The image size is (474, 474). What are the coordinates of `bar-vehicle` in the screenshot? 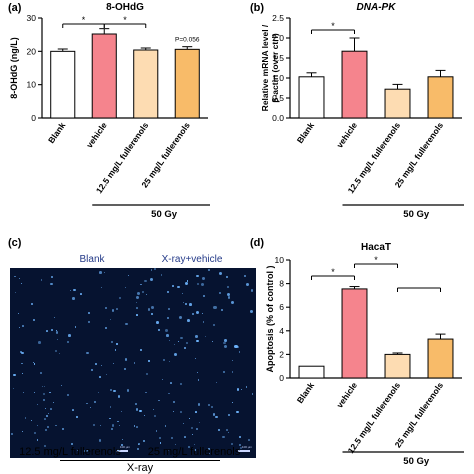 It's located at (104, 76).